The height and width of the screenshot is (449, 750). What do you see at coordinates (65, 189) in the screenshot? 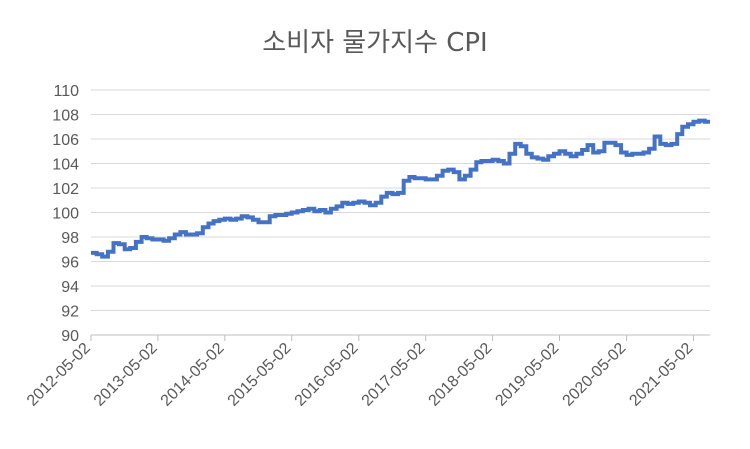
I see `y-tick-label: 102` at bounding box center [65, 189].